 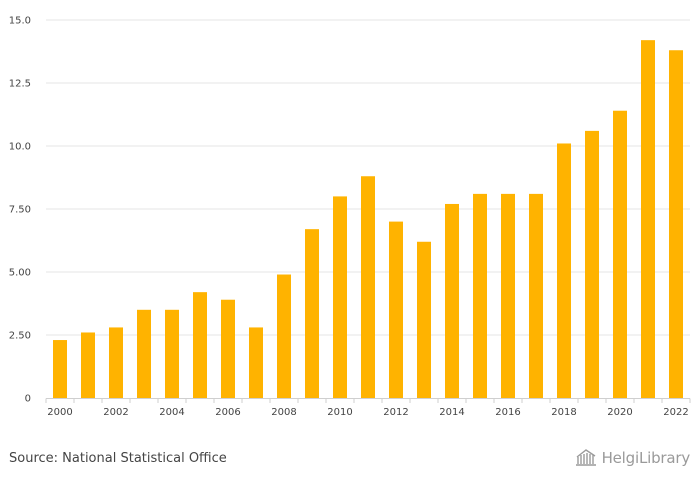 What do you see at coordinates (646, 458) in the screenshot?
I see `brand-name: HelgiLibrary` at bounding box center [646, 458].